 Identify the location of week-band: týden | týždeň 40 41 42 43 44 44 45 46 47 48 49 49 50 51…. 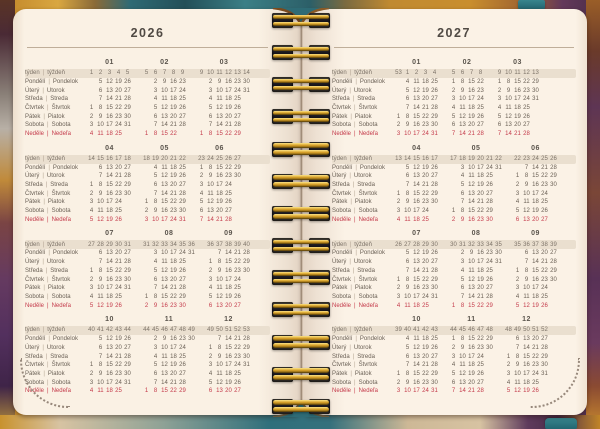
(147, 331).